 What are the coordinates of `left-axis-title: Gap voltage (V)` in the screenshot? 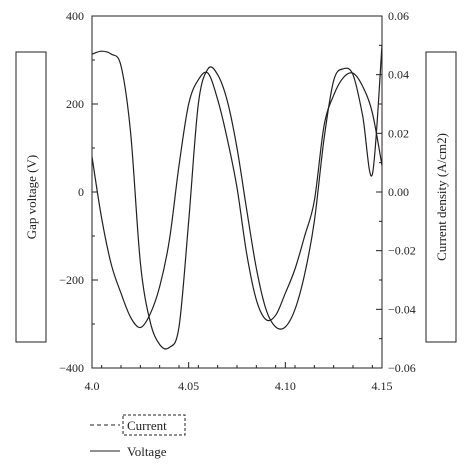 It's located at (31, 197).